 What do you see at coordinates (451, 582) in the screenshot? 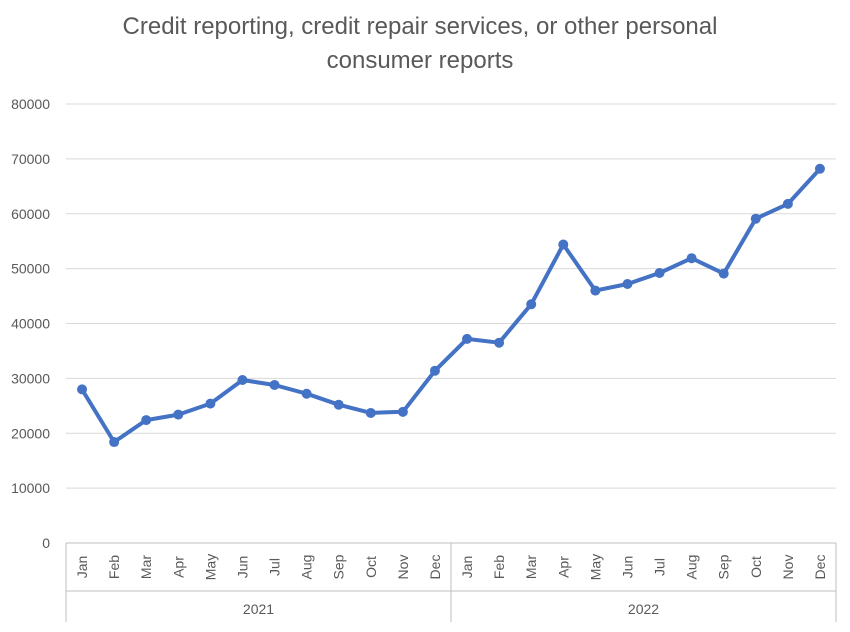
I see `x-axis-groups: 2021 2022` at bounding box center [451, 582].